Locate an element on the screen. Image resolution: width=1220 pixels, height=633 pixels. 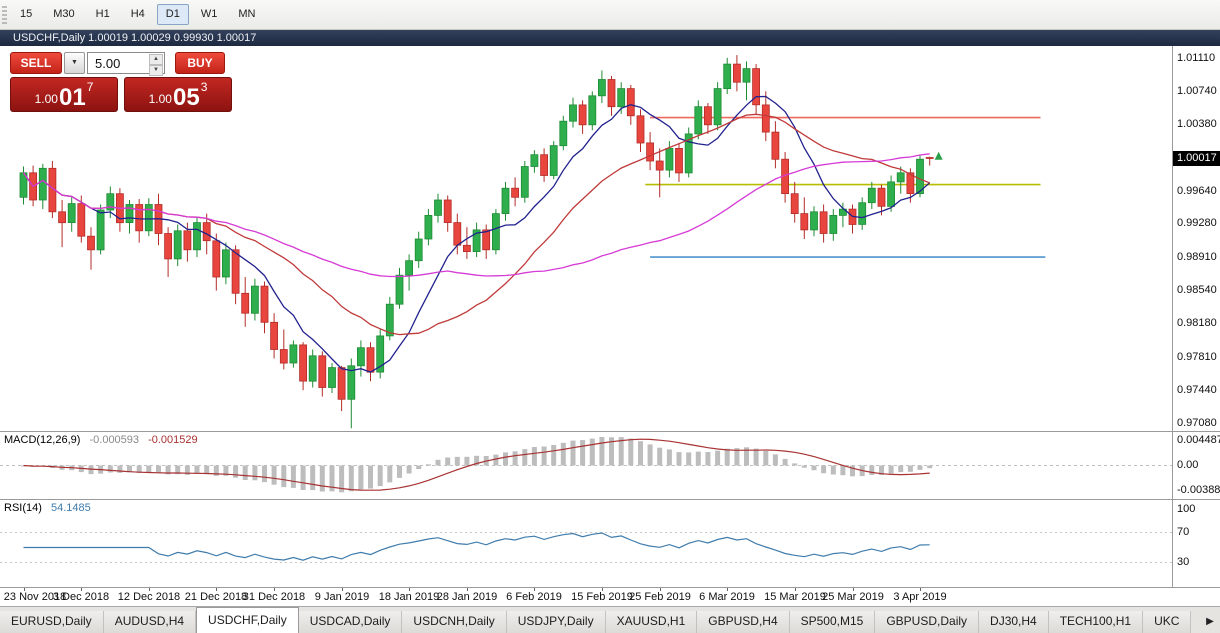
chart-tab-tech100-h1: TECH100,H1 is located at coordinates (1096, 622).